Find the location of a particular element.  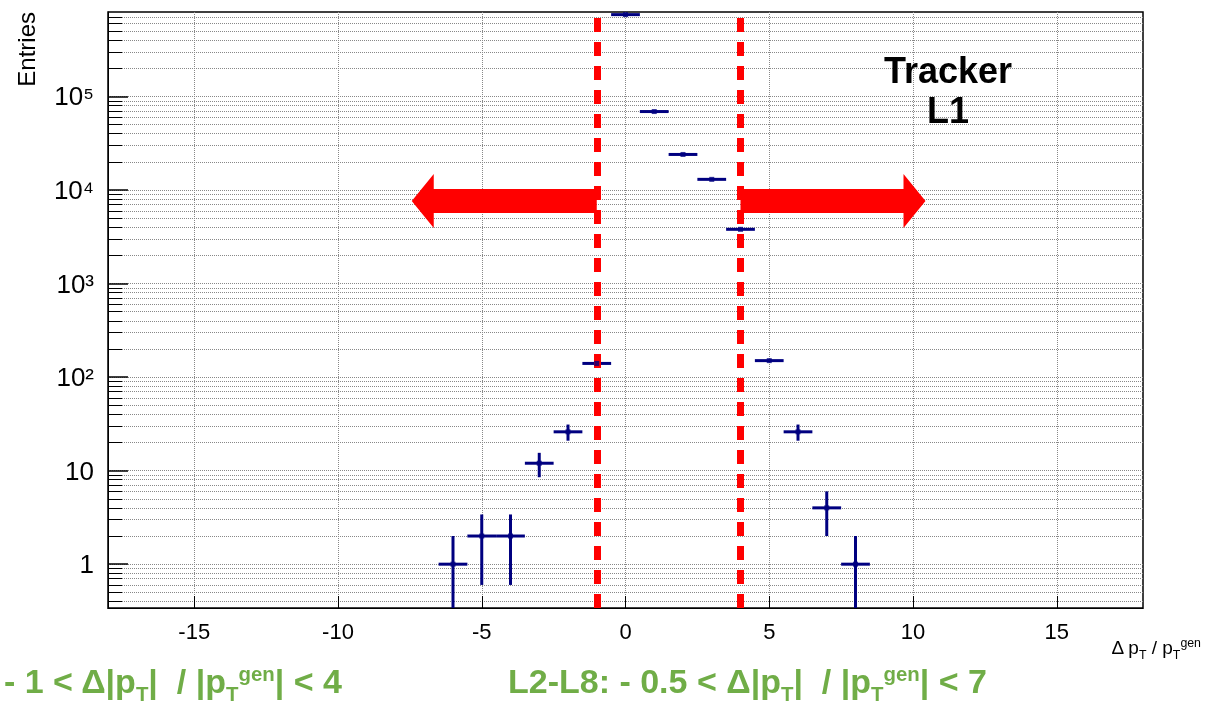

x-tick-label: -5 is located at coordinates (481, 631).